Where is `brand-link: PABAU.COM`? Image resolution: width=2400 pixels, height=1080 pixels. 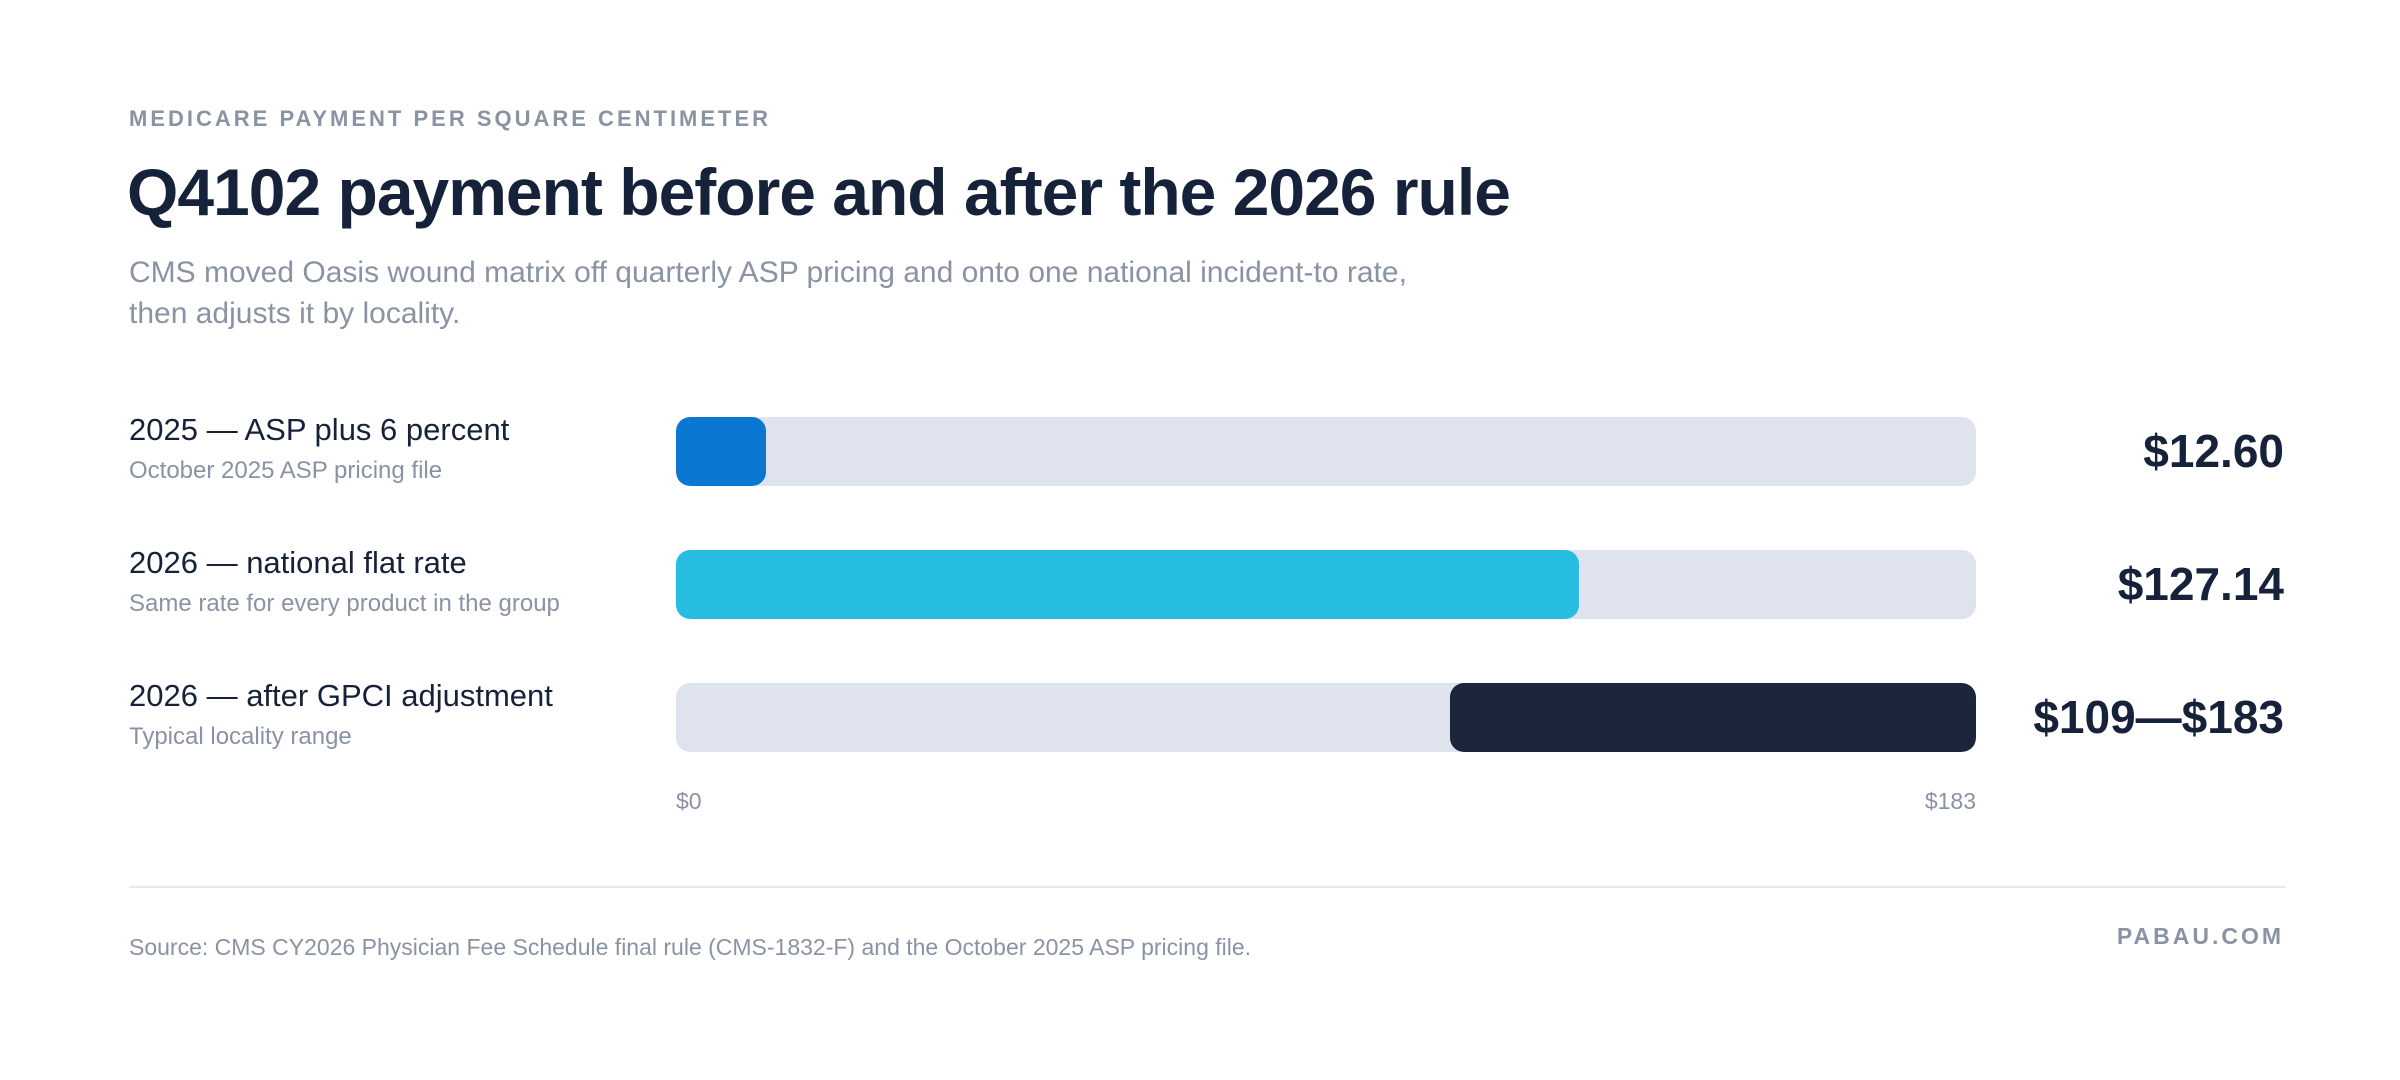
brand-link: PABAU.COM is located at coordinates (2200, 936).